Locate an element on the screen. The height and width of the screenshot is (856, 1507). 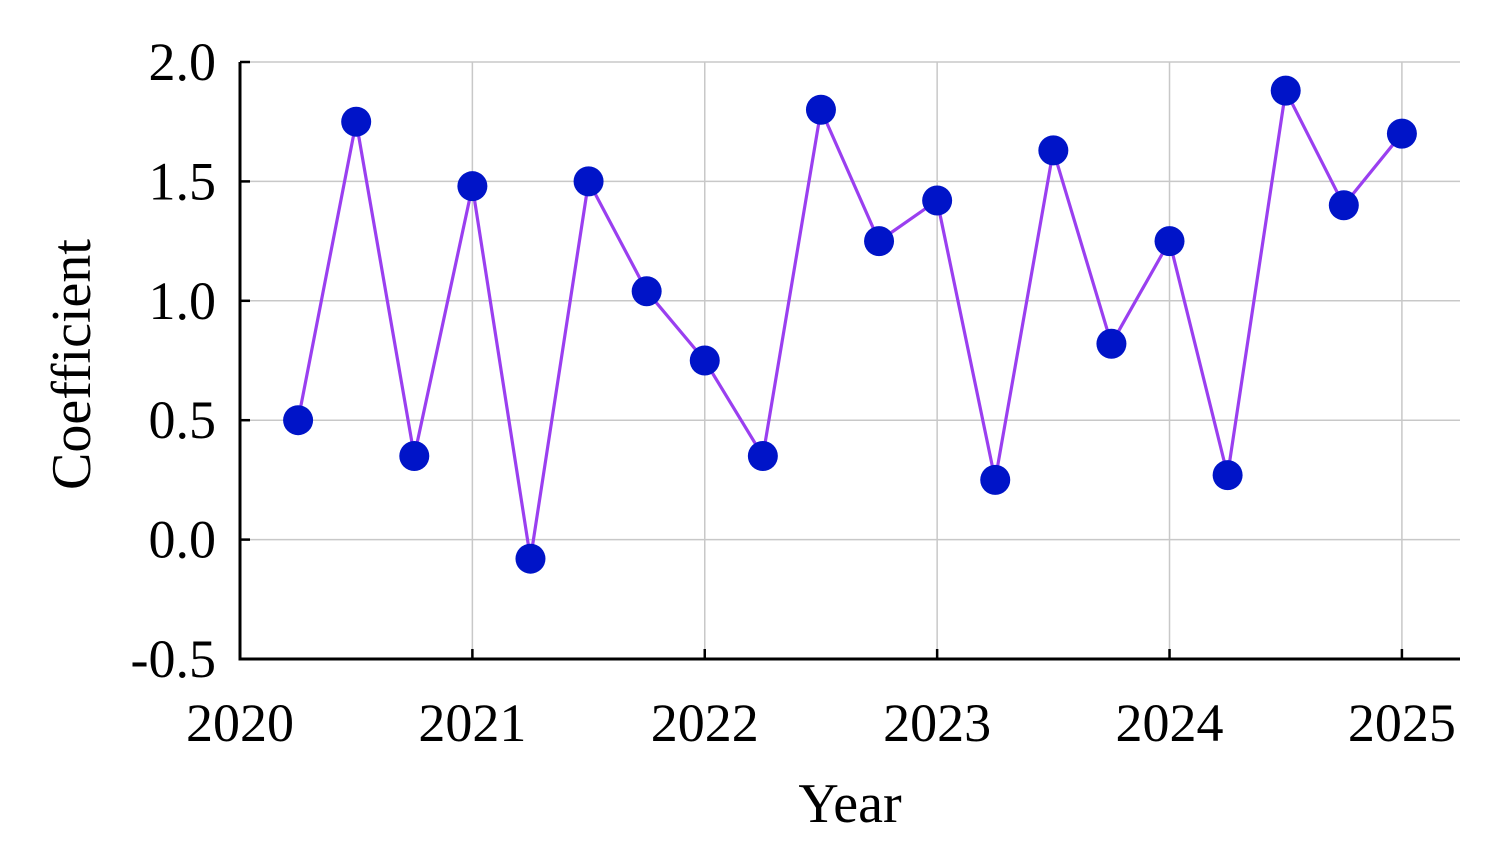
x-tick-label: 2020 is located at coordinates (240, 723).